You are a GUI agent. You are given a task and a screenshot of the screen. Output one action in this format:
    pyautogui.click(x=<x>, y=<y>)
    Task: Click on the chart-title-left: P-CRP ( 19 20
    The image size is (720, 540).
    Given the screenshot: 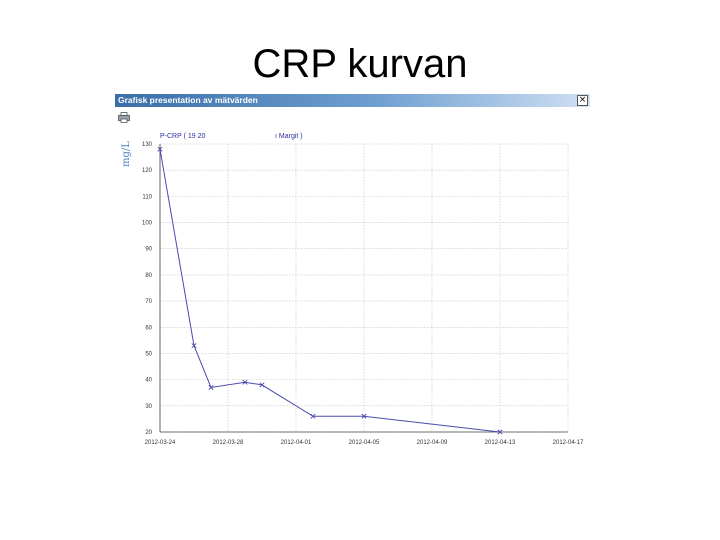 What is the action you would take?
    pyautogui.click(x=182, y=136)
    